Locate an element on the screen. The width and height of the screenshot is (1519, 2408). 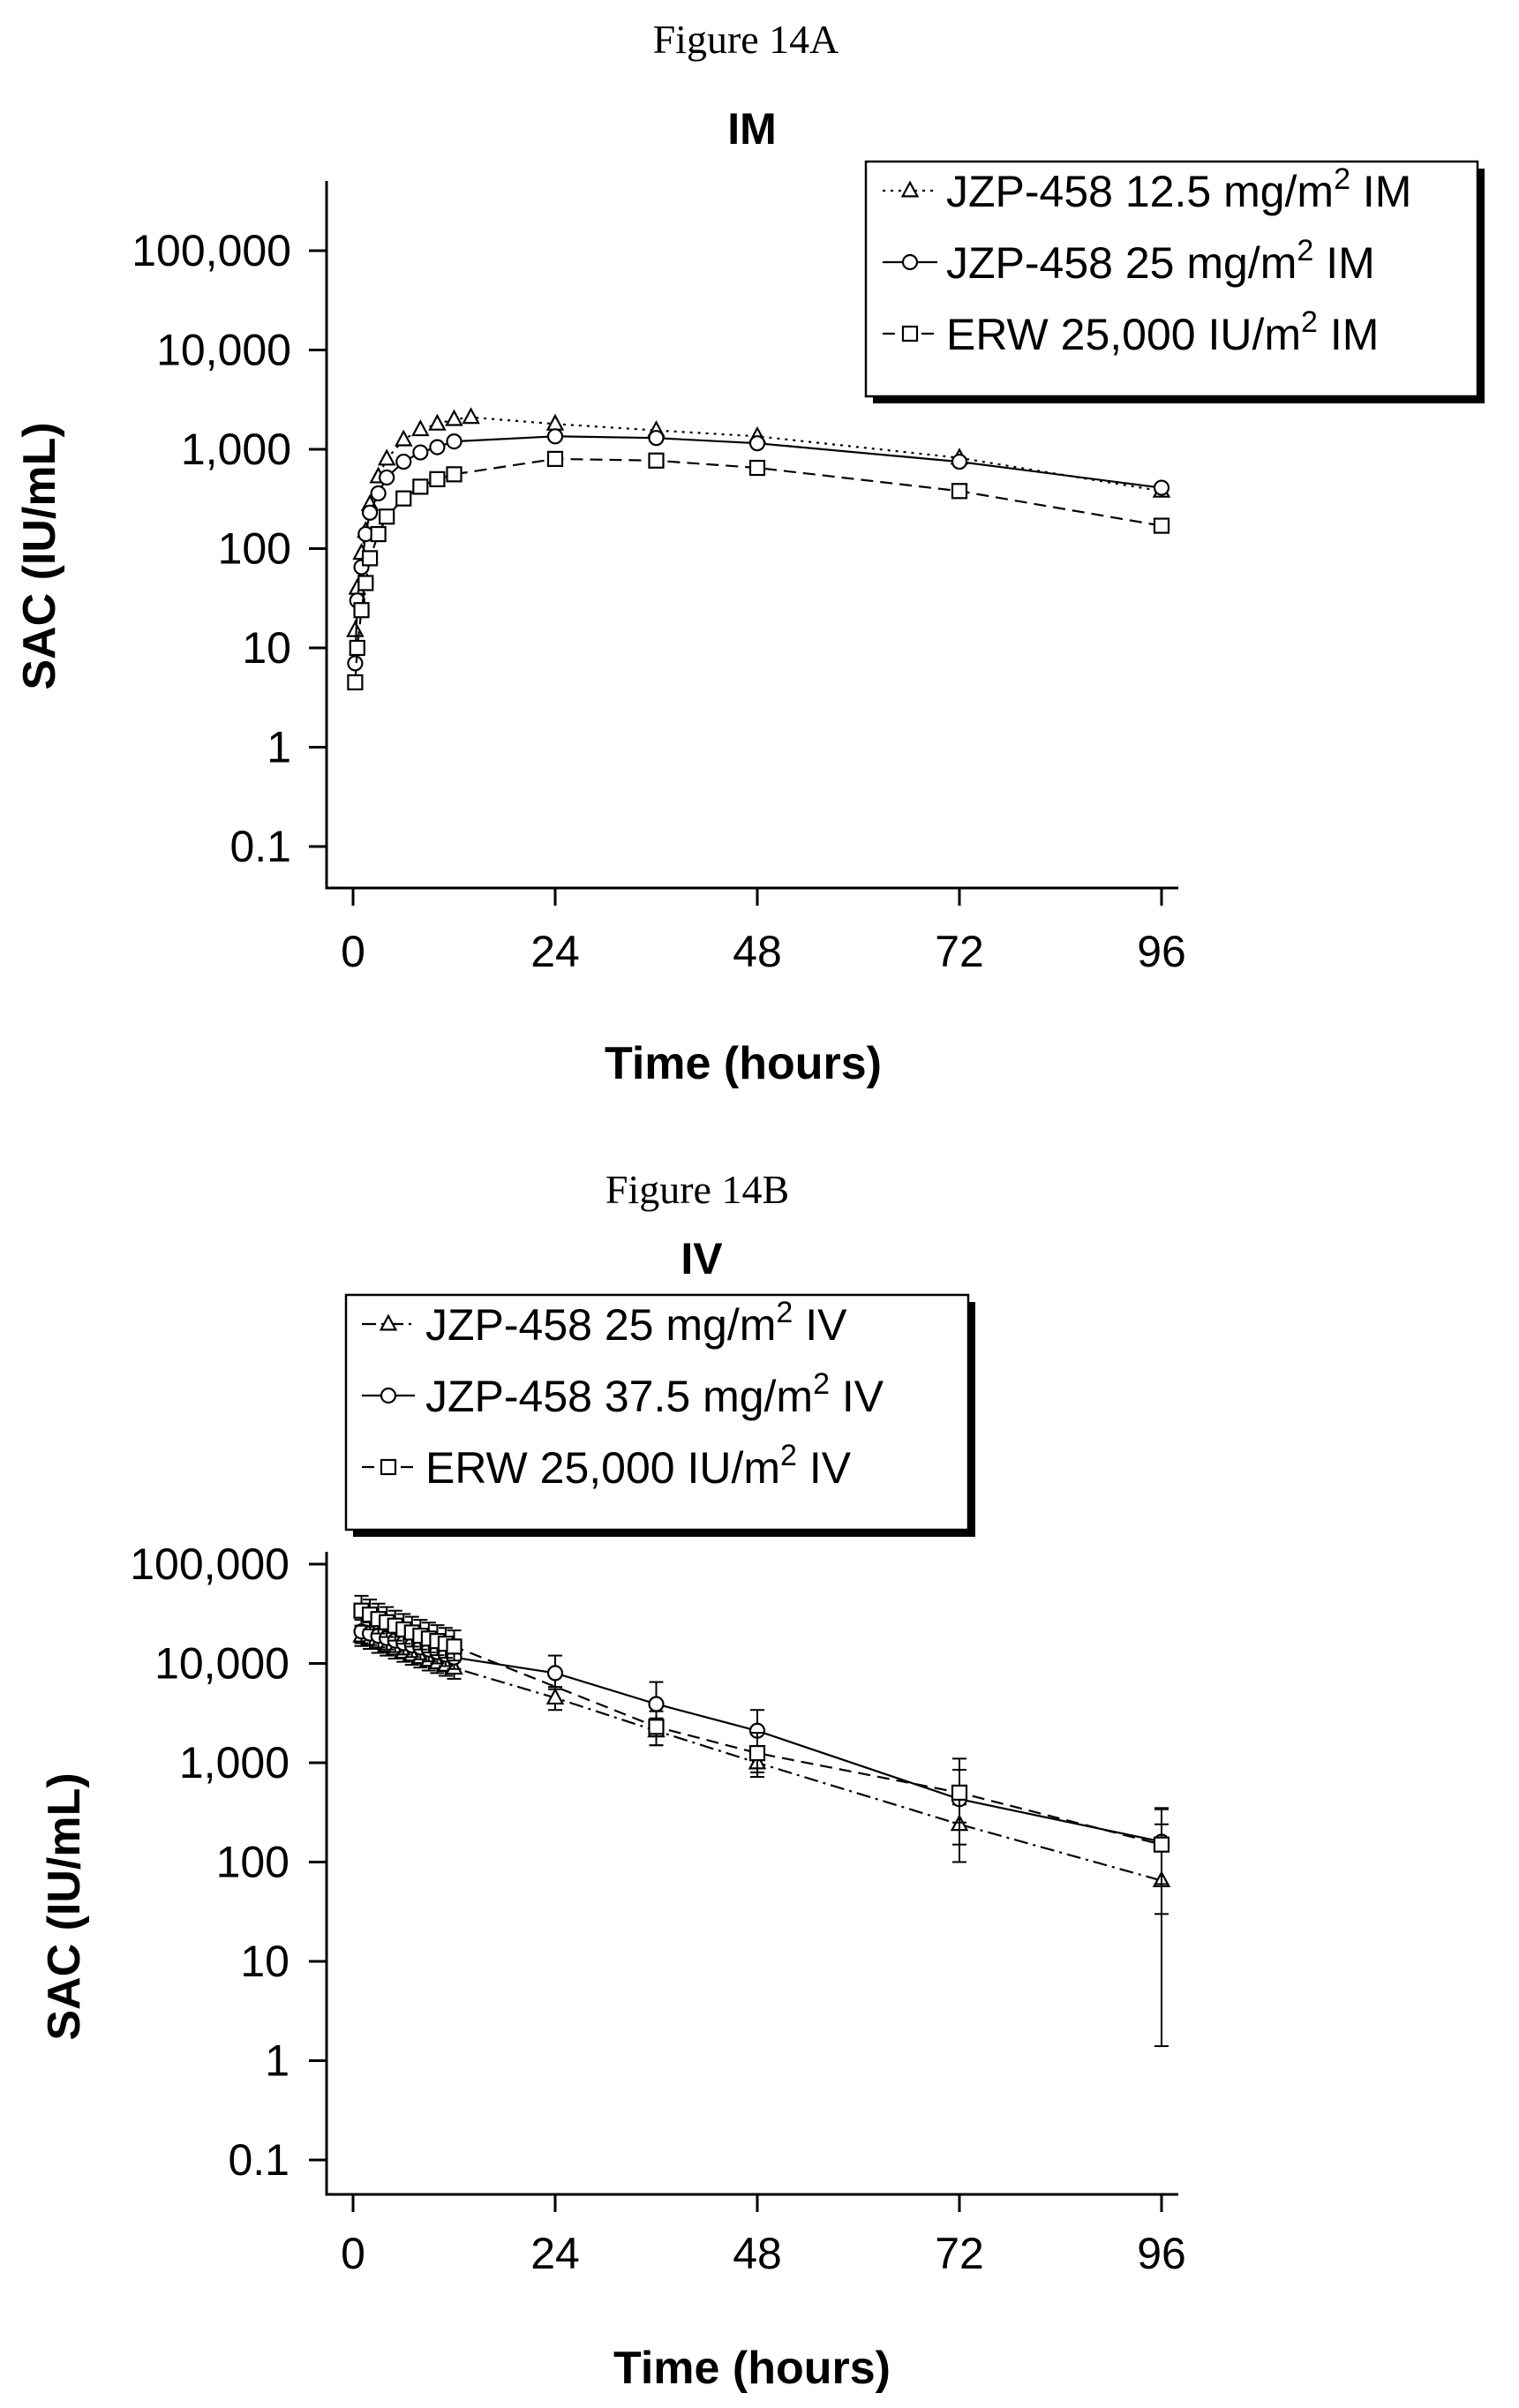
y-axis: 0.1 1 10 100 1,000 10,000 100,000 is located at coordinates (229, 1862).